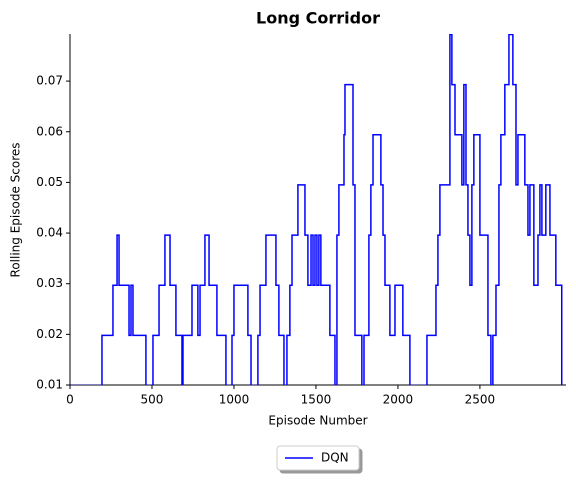 Image resolution: width=576 pixels, height=480 pixels. Describe the element at coordinates (49, 283) in the screenshot. I see `y-tick-label: 0.03` at that location.